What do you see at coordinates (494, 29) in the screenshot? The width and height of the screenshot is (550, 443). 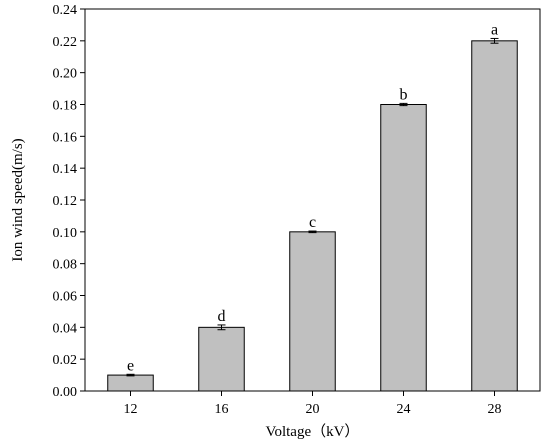 I see `significance-label: a` at bounding box center [494, 29].